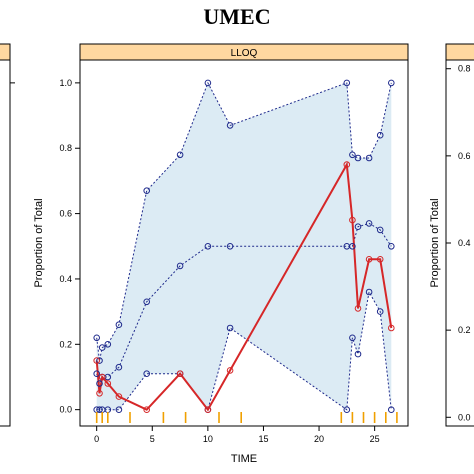 The image size is (474, 474). Describe the element at coordinates (244, 459) in the screenshot. I see `x-axis-title: TIME` at that location.